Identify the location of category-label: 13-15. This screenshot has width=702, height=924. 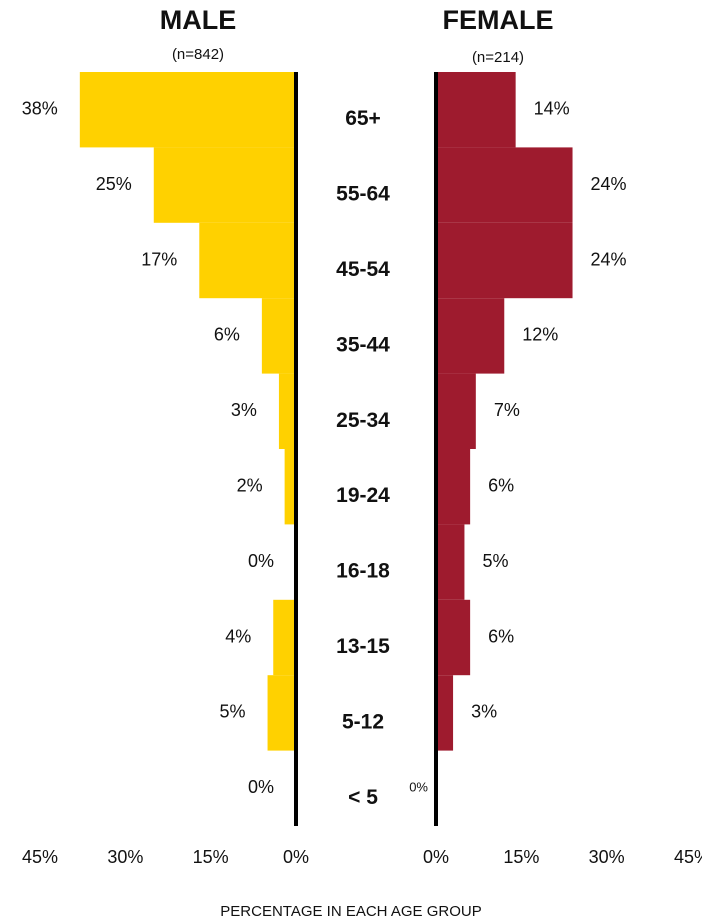
(363, 646).